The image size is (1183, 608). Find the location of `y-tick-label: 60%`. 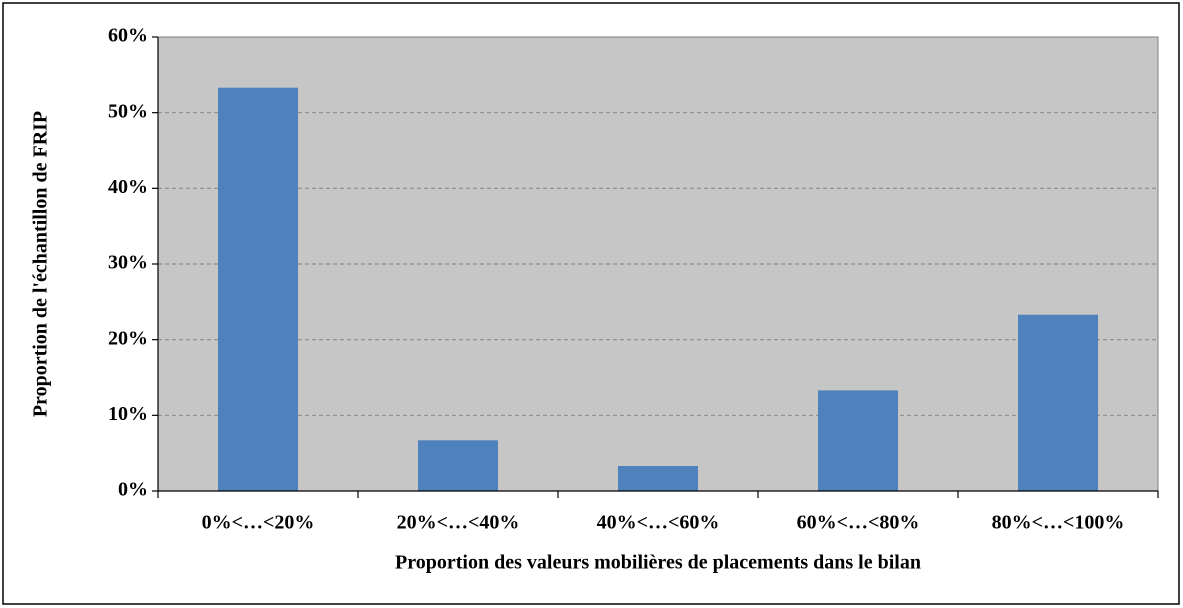

y-tick-label: 60% is located at coordinates (128, 36).